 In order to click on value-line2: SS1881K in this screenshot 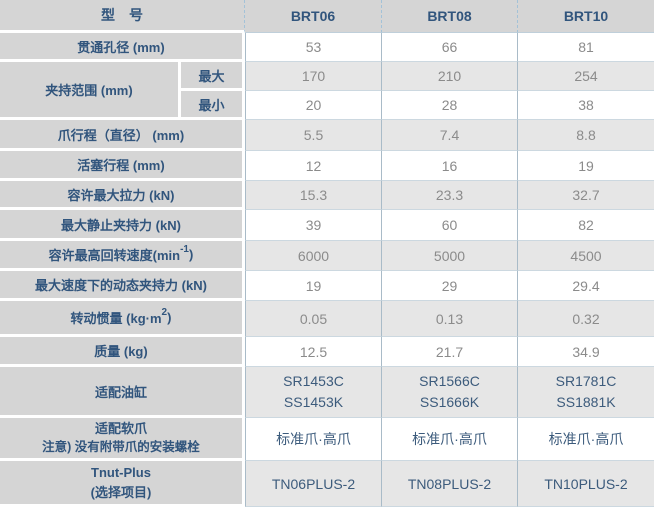, I will do `click(586, 402)`.